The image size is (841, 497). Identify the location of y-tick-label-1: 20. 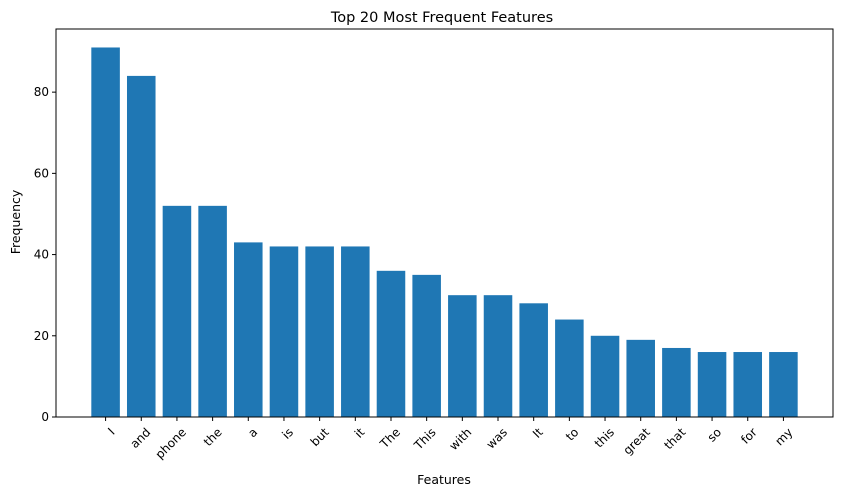
(41, 336).